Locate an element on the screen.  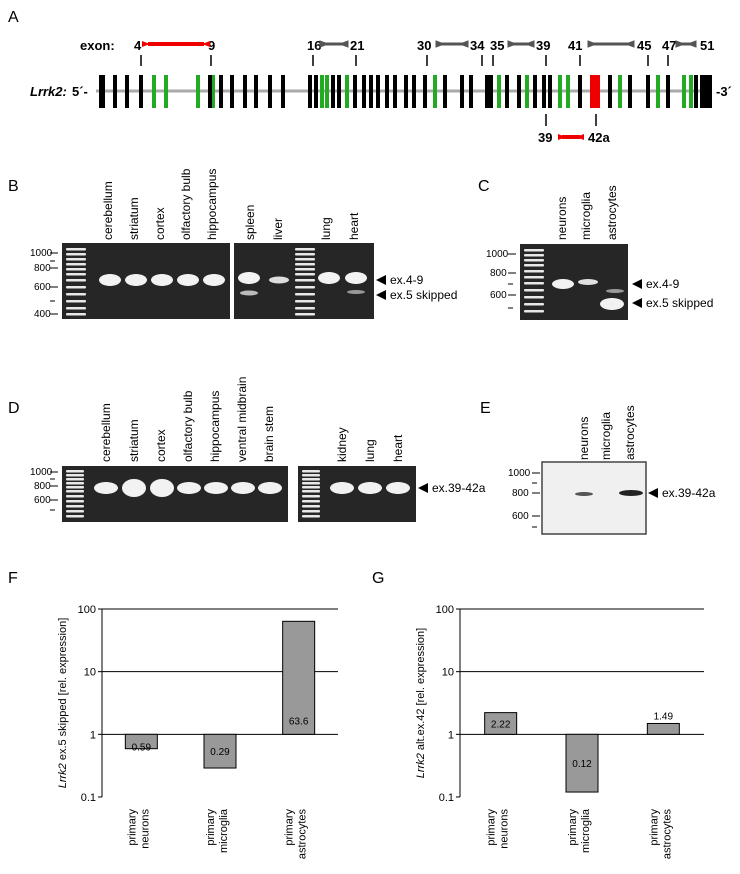
ladder-label: 800 is located at coordinates (42, 268).